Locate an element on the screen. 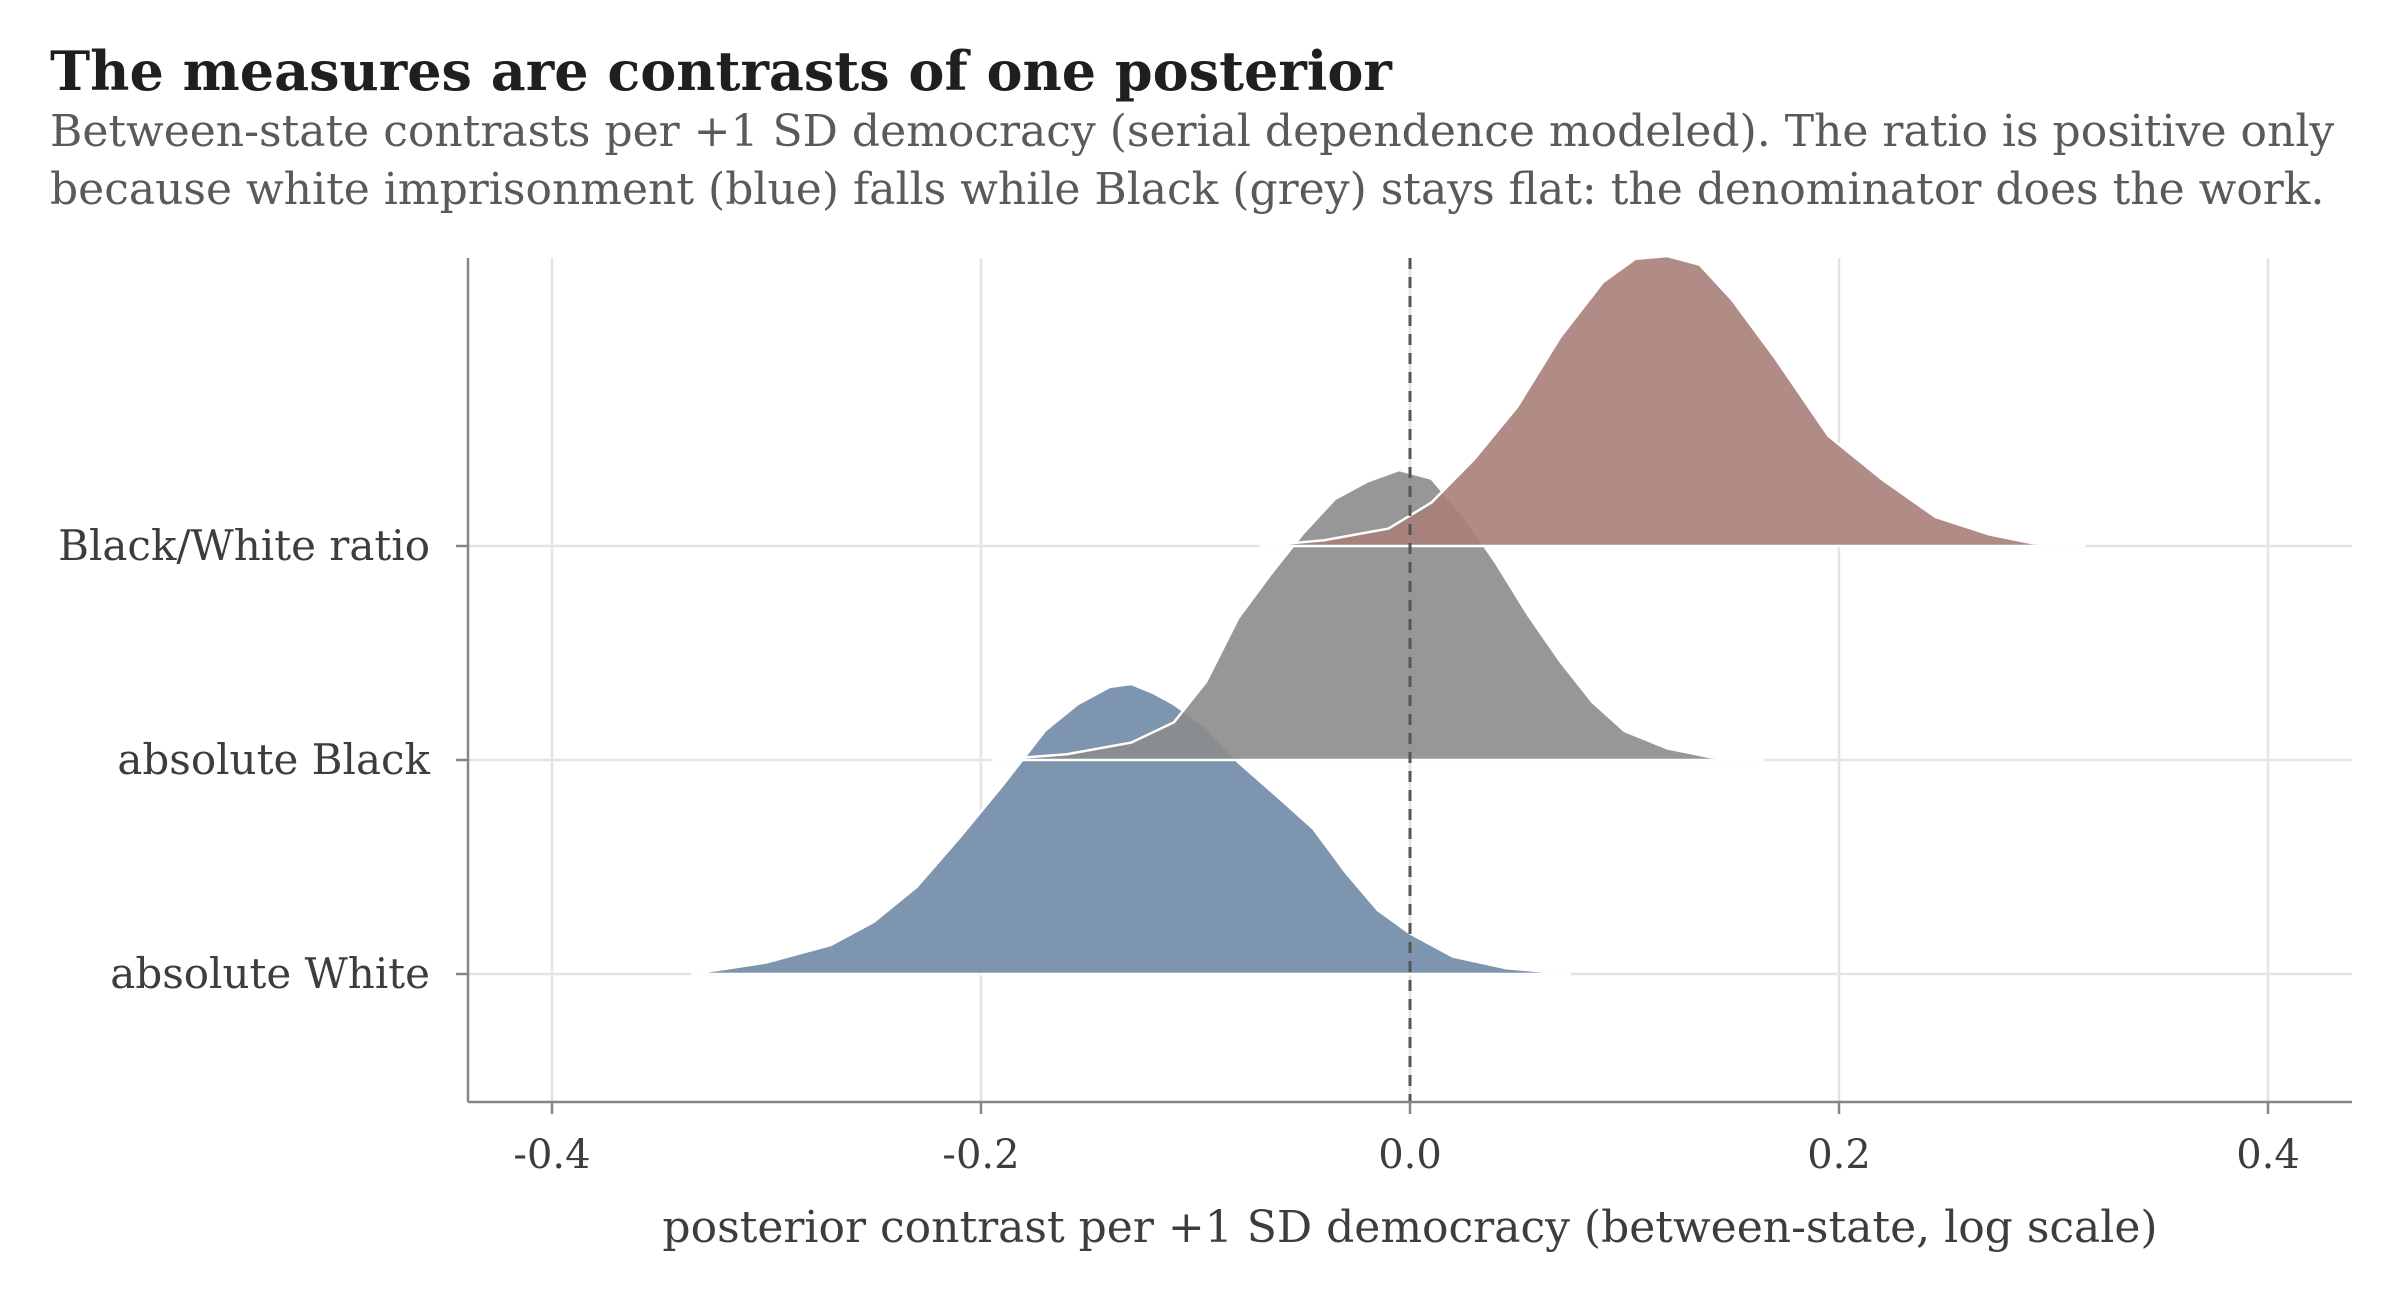 Image resolution: width=2400 pixels, height=1290 pixels. category-label-0: Black/White ratio is located at coordinates (244, 545).